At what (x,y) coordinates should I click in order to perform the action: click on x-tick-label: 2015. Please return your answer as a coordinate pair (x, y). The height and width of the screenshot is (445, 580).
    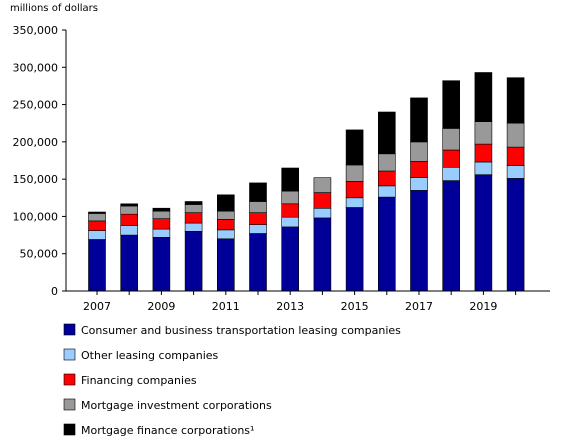
    Looking at the image, I should click on (355, 306).